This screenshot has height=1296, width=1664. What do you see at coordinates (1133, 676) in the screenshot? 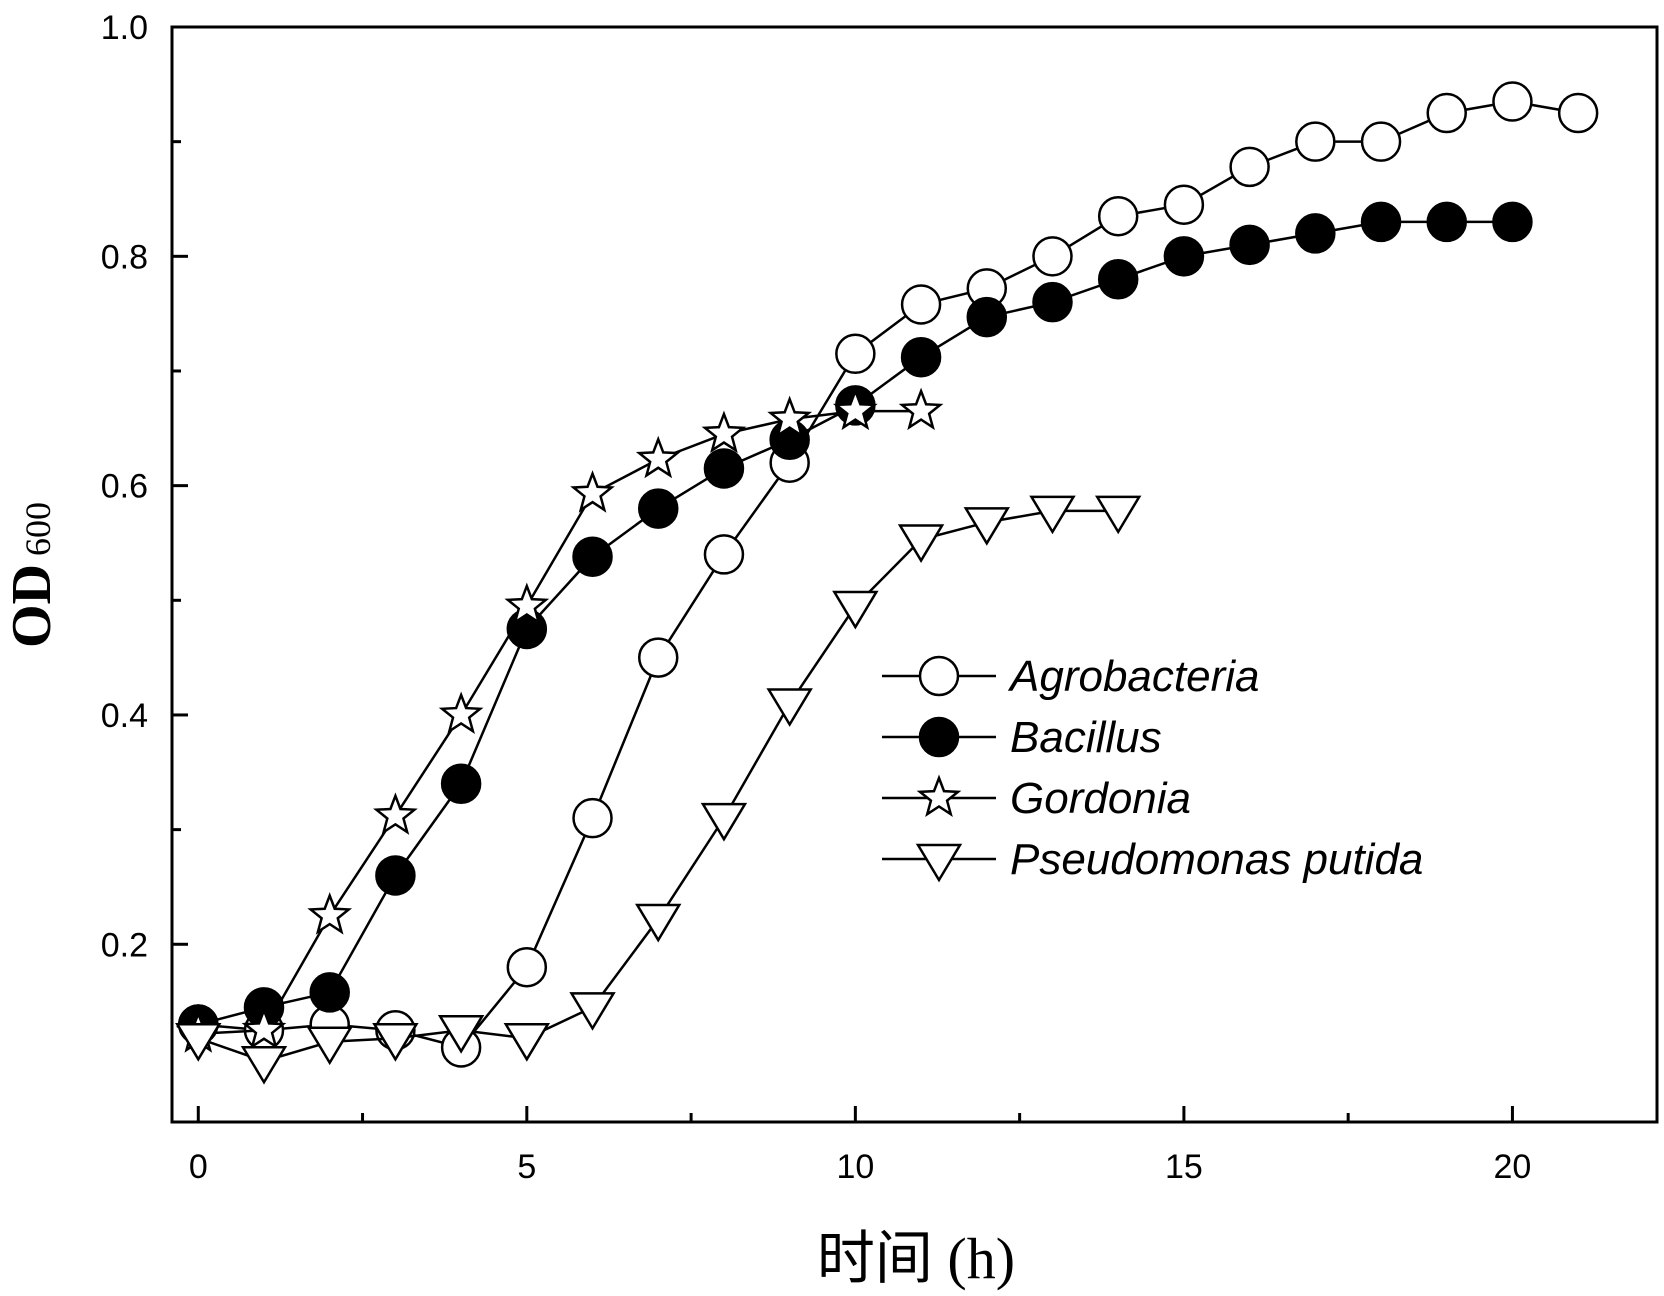
I see `legend-label: Agrobacteria` at bounding box center [1133, 676].